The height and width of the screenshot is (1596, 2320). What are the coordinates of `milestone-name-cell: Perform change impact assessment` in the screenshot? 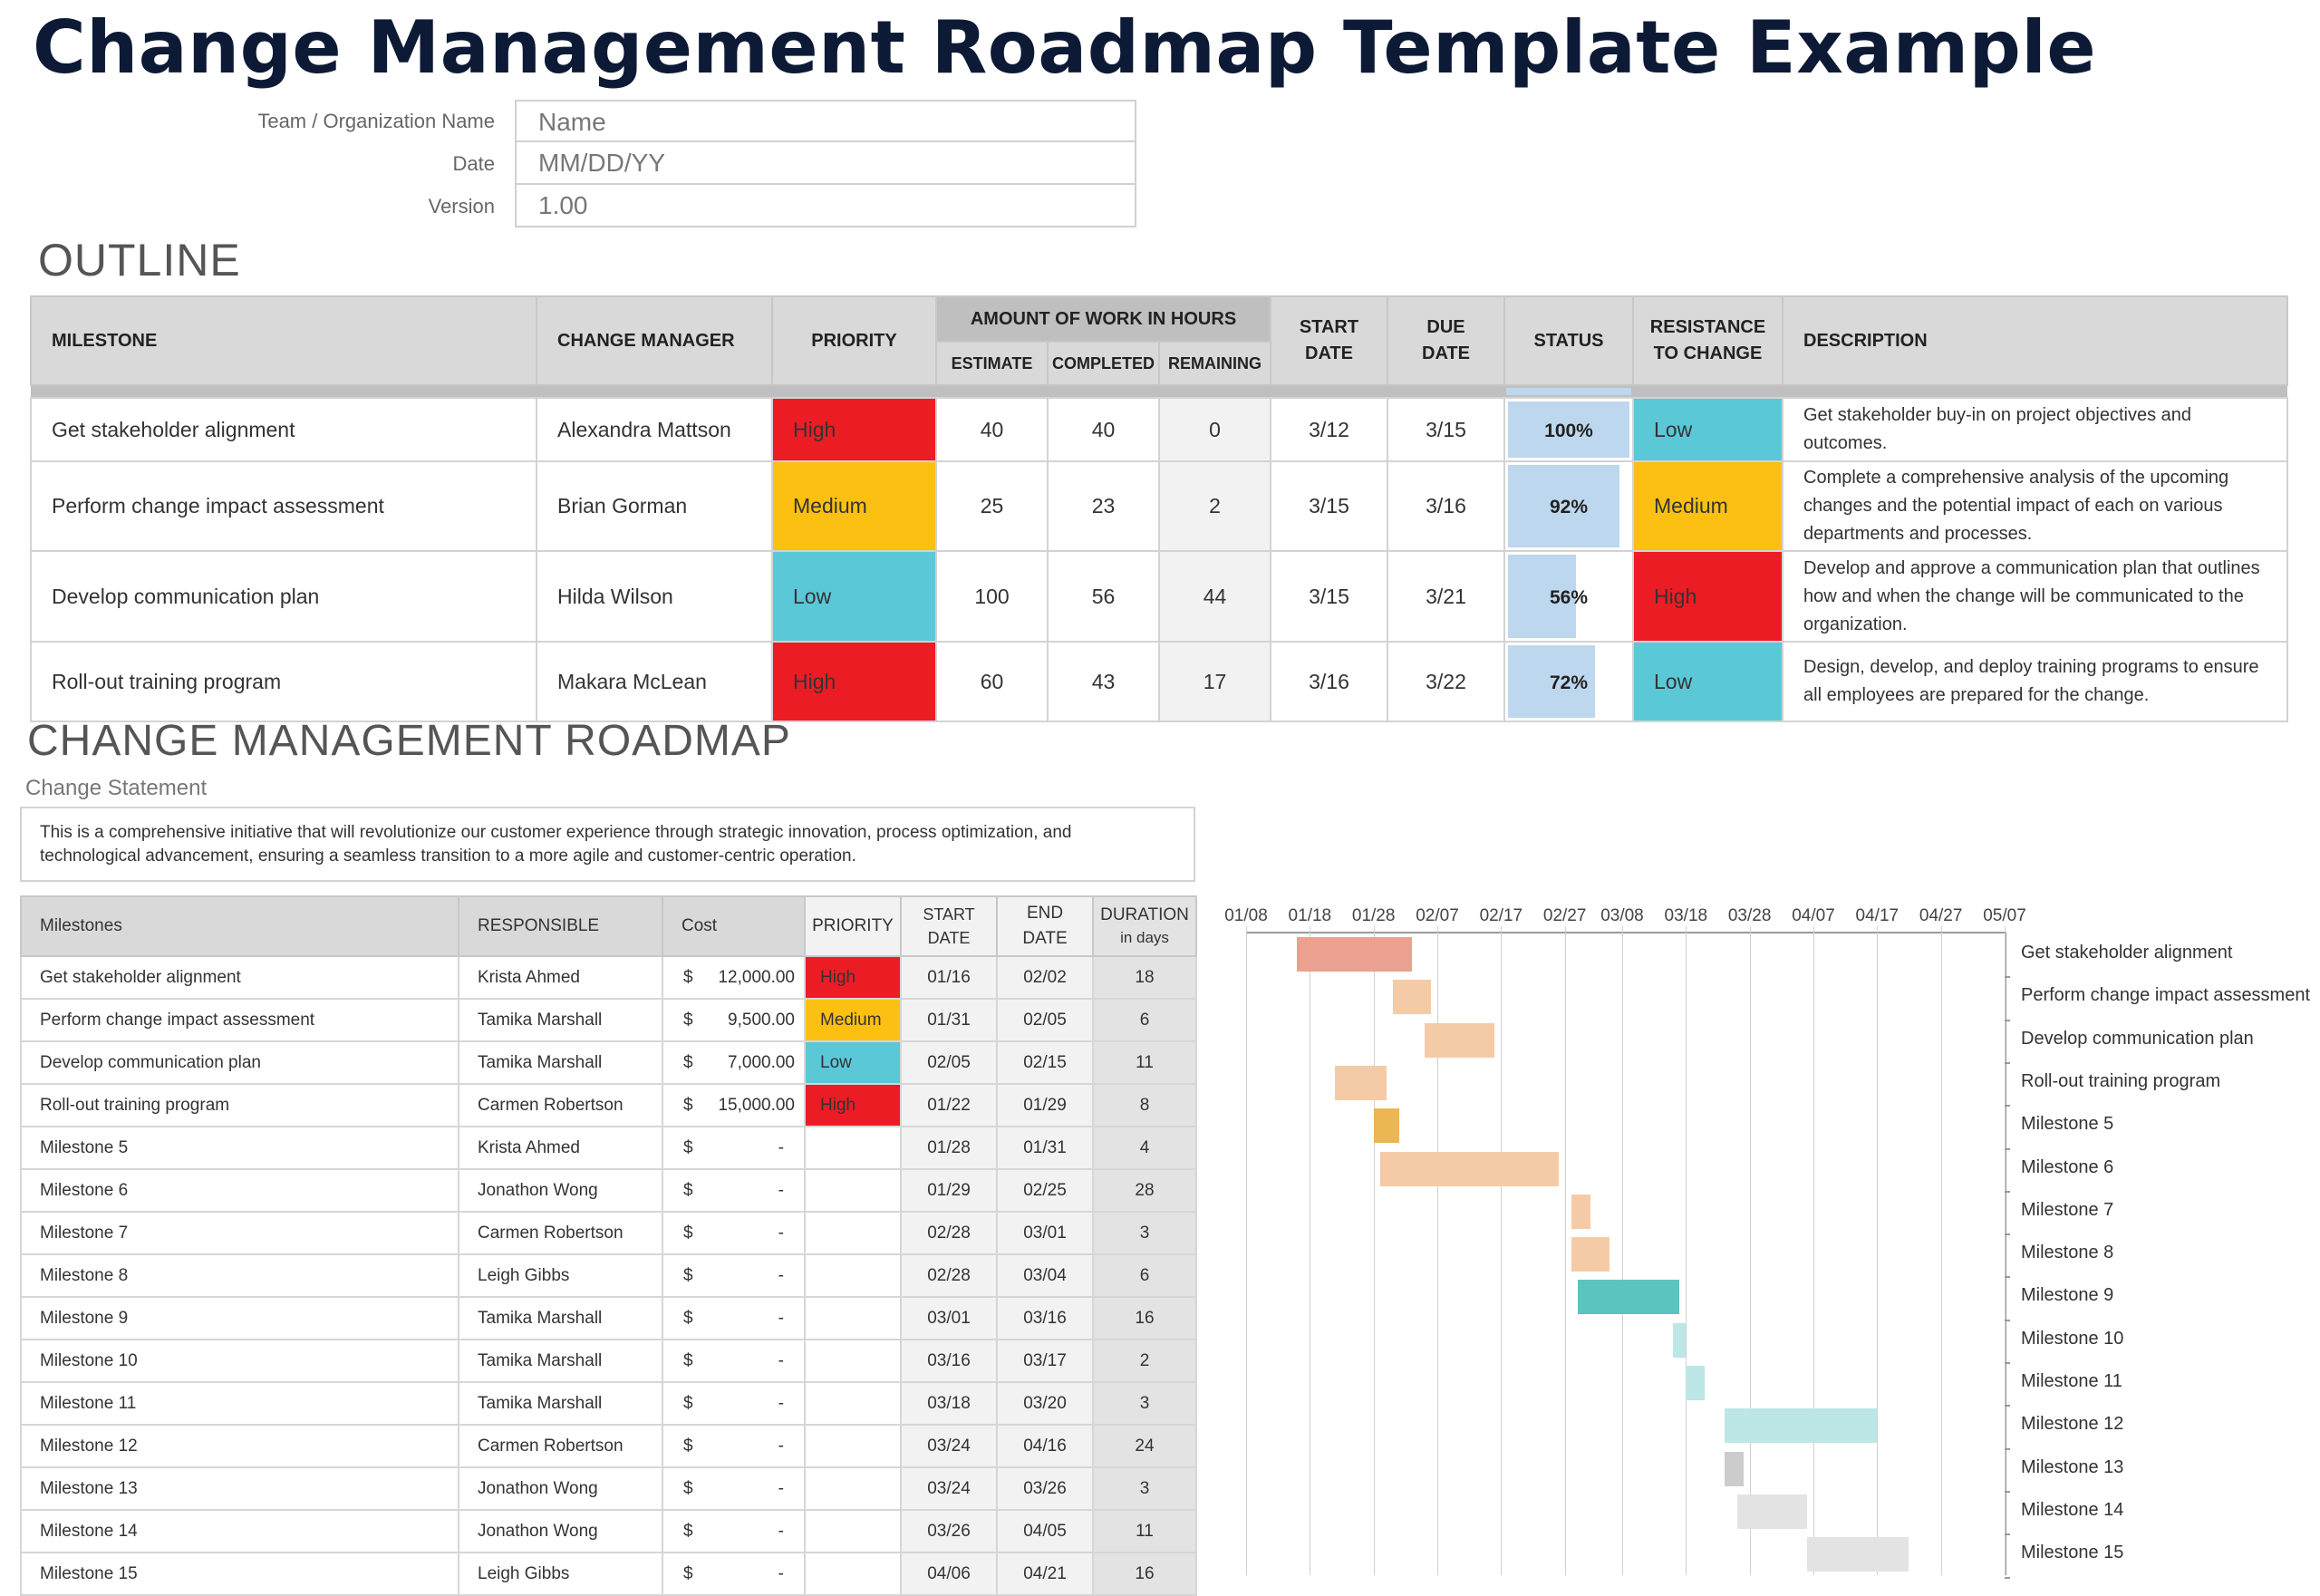 It's located at (239, 1020).